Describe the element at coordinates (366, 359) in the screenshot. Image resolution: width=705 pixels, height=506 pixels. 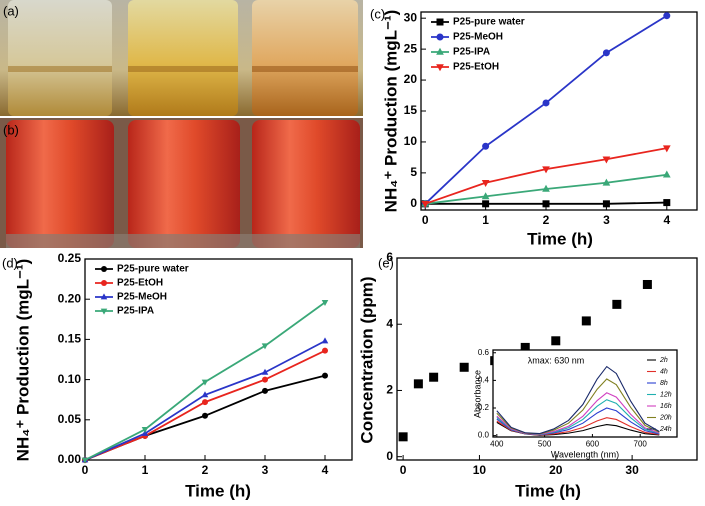
I see `y-axis-label: Concentration (ppm)` at that location.